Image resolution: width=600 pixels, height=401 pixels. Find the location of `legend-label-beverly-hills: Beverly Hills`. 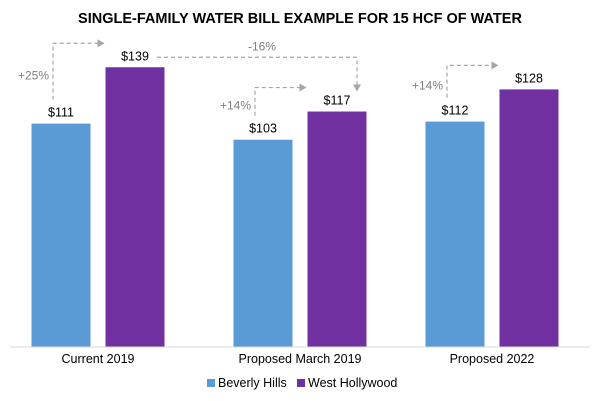

legend-label-beverly-hills: Beverly Hills is located at coordinates (252, 383).